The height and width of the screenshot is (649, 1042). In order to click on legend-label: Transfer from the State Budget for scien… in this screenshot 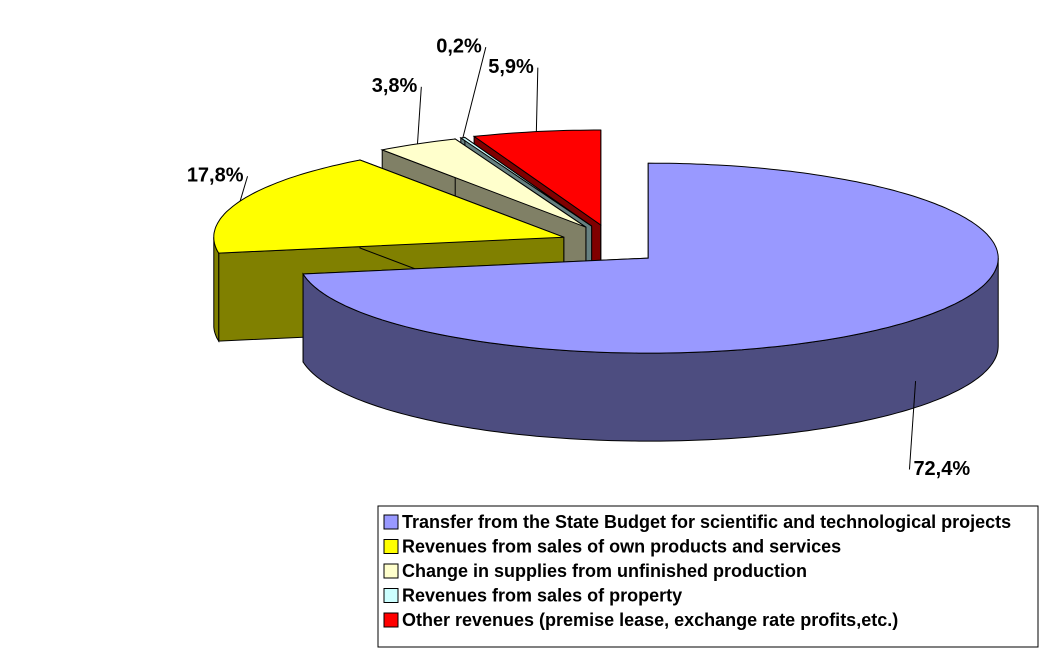, I will do `click(706, 522)`.